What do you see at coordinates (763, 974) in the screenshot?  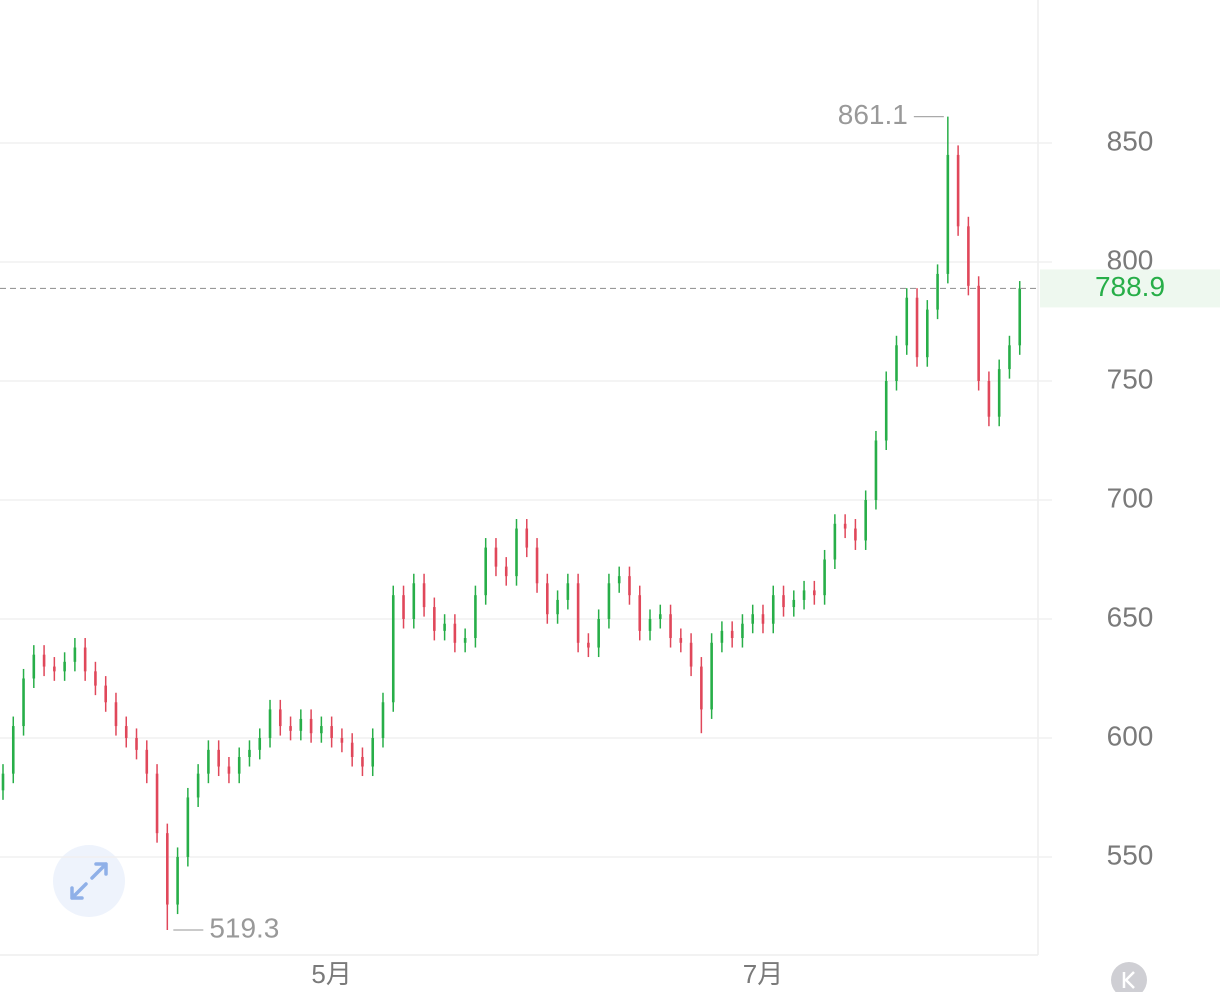 I see `x-tick-label: 7月` at bounding box center [763, 974].